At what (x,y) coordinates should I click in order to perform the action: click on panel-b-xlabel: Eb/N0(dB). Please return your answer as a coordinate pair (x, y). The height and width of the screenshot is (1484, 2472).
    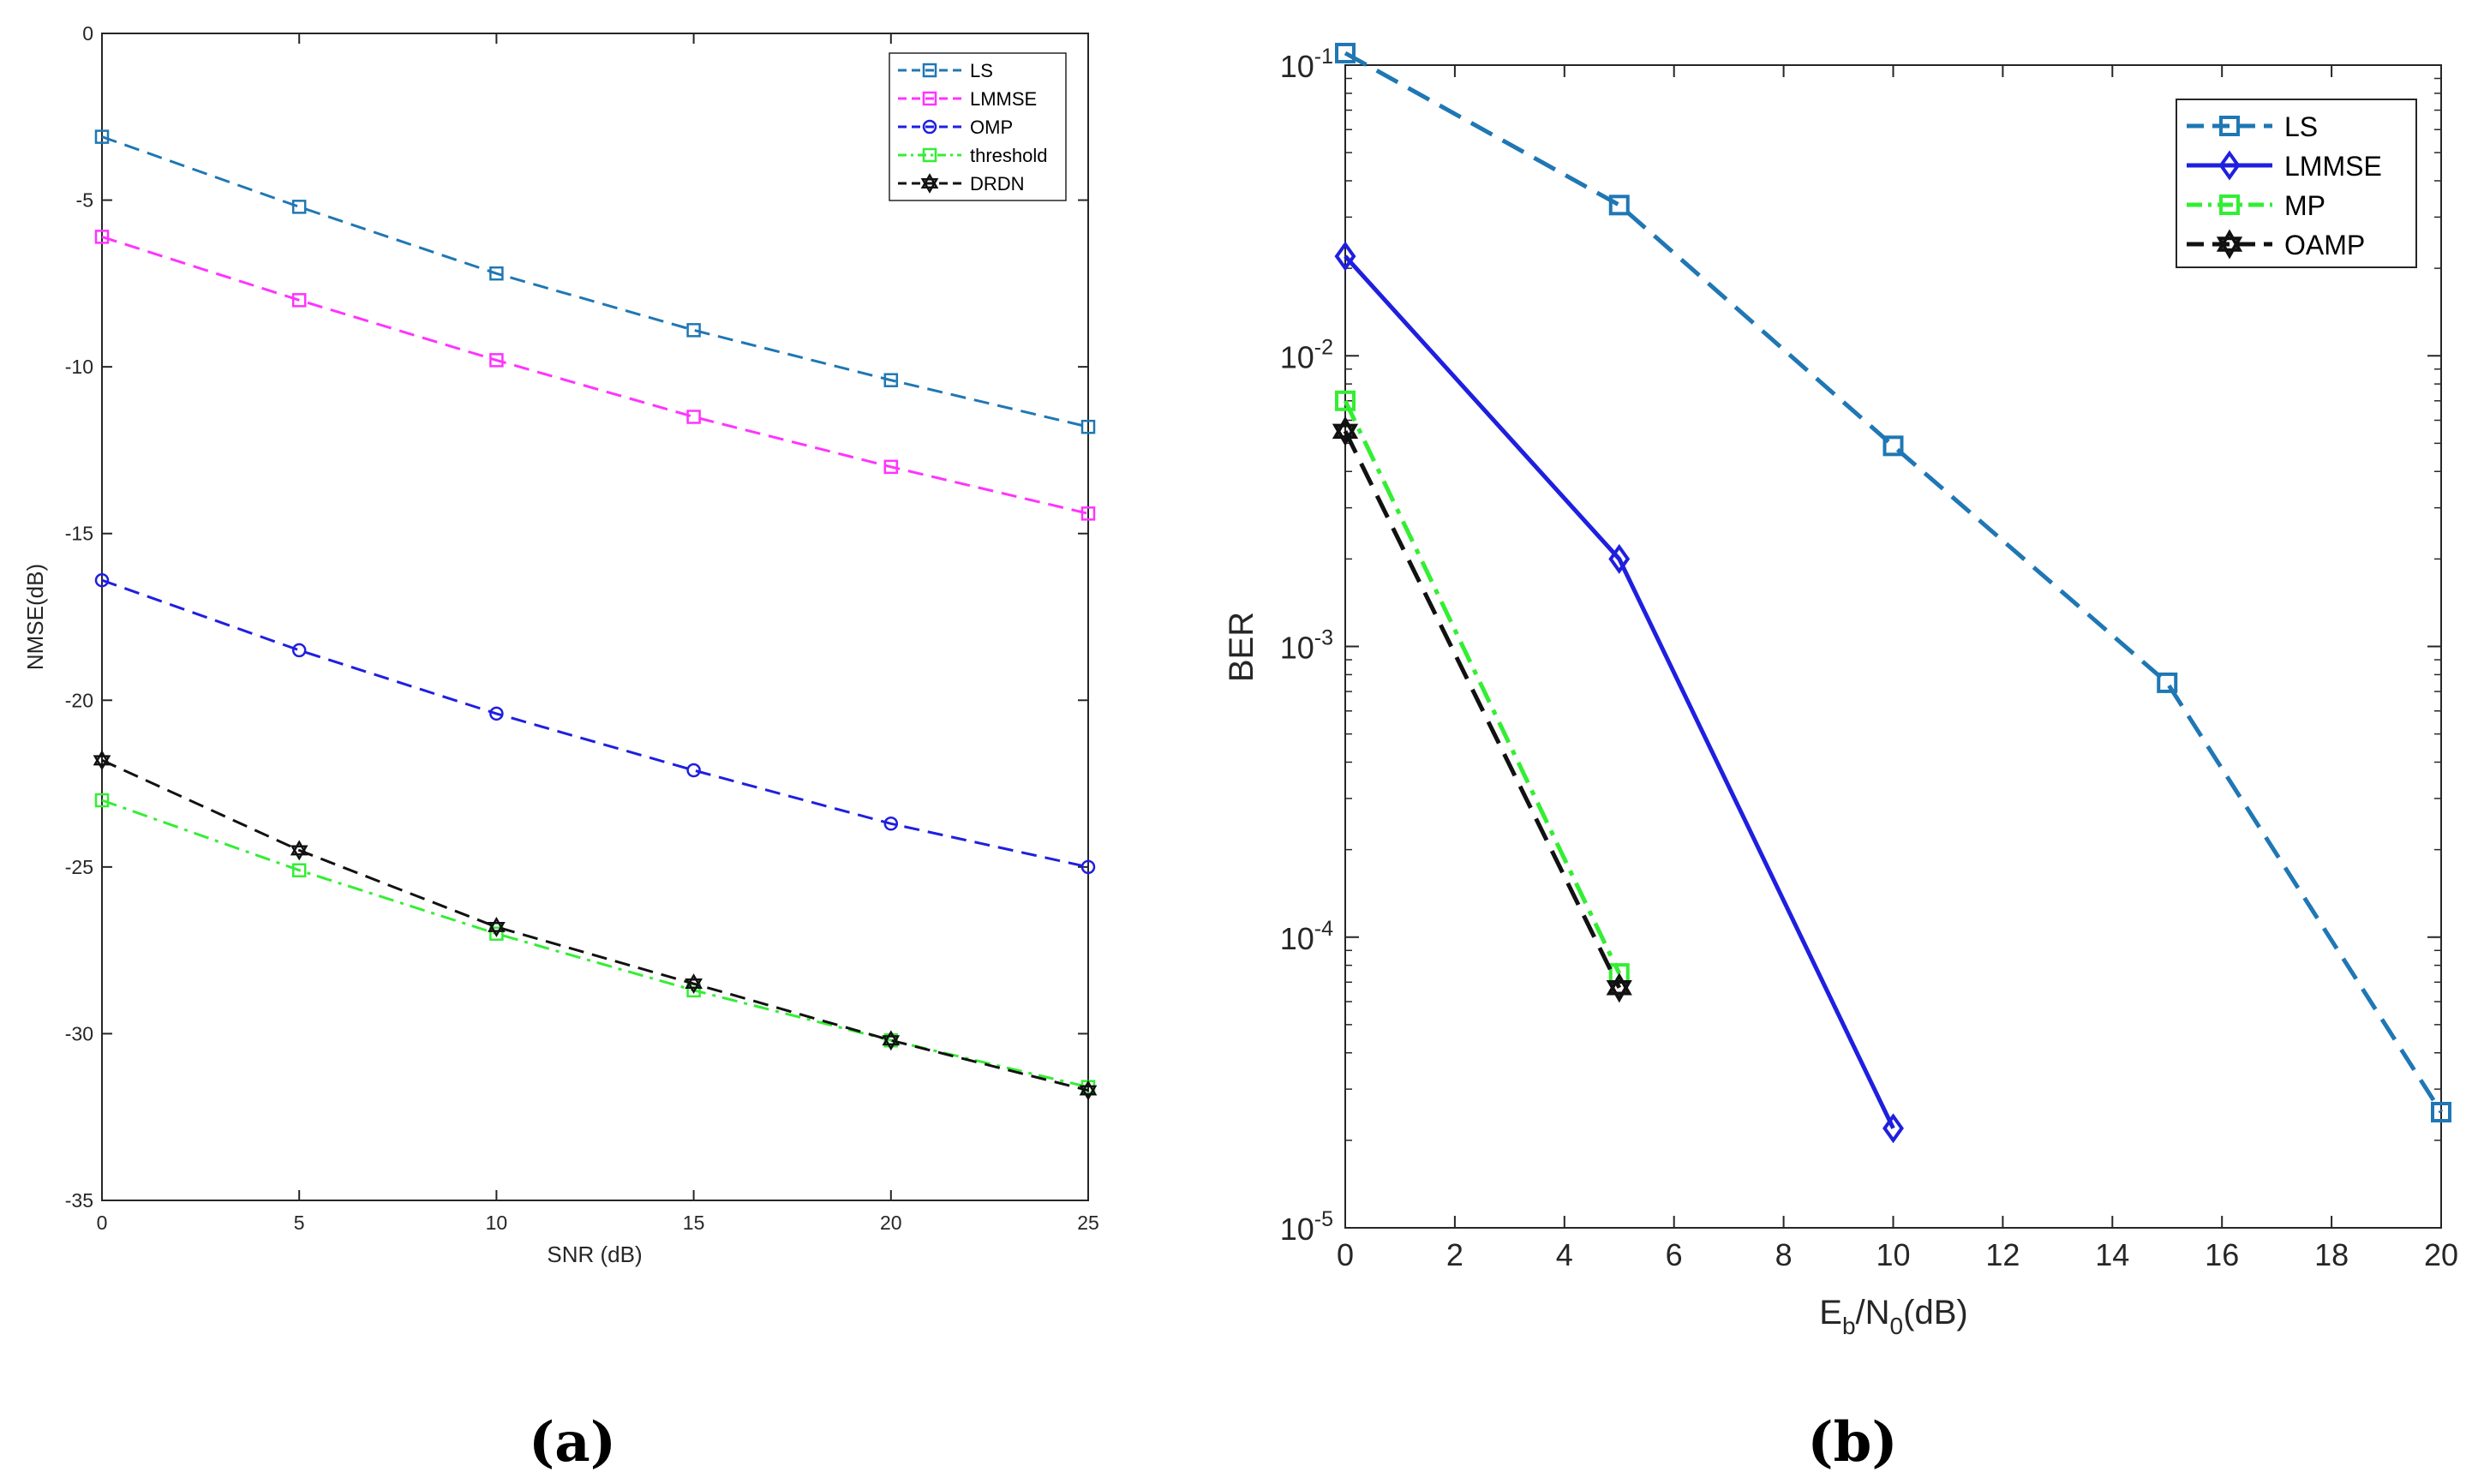
    Looking at the image, I should click on (1893, 1316).